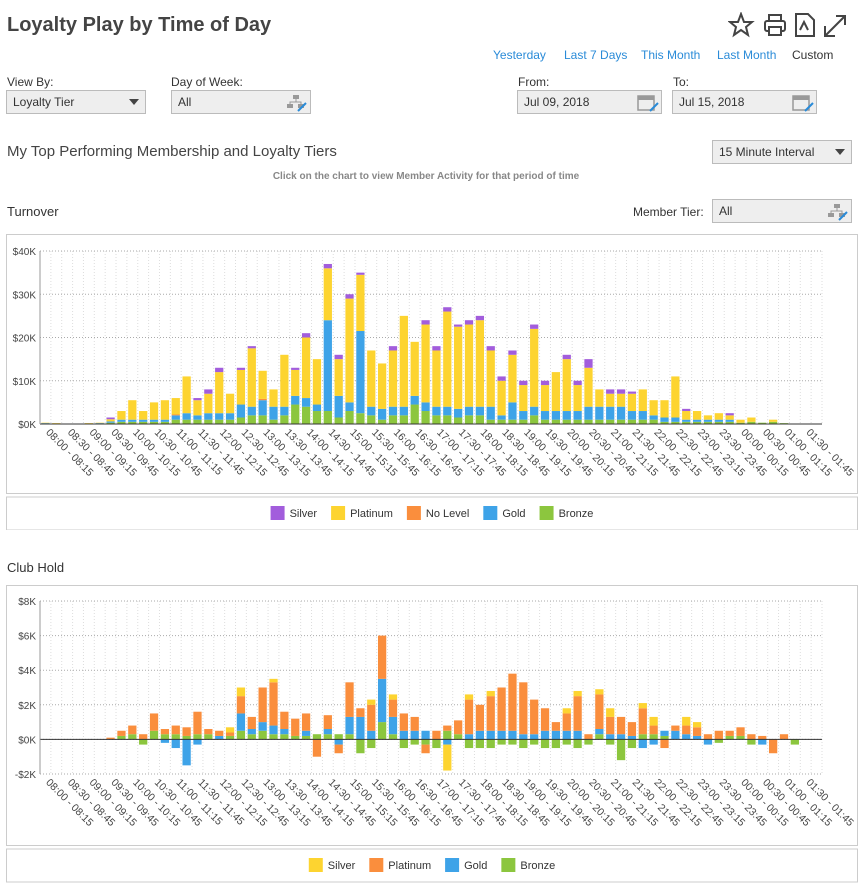 The width and height of the screenshot is (864, 884). What do you see at coordinates (681, 82) in the screenshot?
I see `field-label: To:` at bounding box center [681, 82].